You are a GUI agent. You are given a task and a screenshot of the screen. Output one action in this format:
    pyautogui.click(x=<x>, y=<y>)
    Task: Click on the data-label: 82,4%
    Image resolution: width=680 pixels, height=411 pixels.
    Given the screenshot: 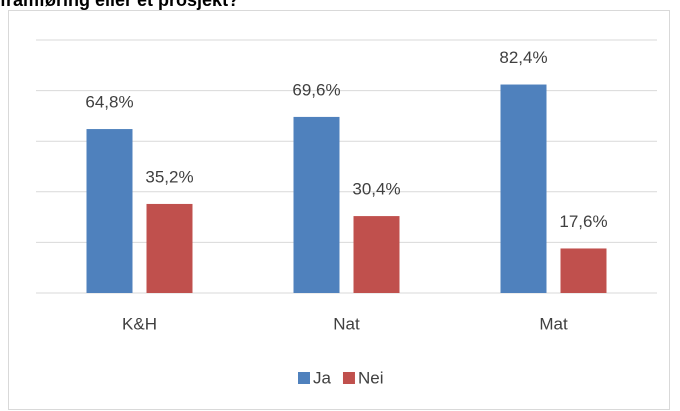 What is the action you would take?
    pyautogui.click(x=523, y=57)
    